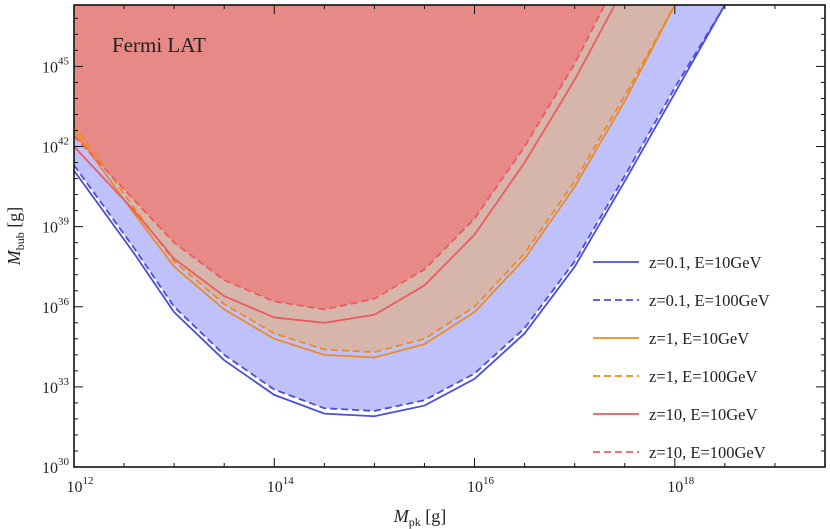 The height and width of the screenshot is (529, 830). Describe the element at coordinates (705, 262) in the screenshot. I see `legend-label-0: z=0.1, E=10GeV` at that location.